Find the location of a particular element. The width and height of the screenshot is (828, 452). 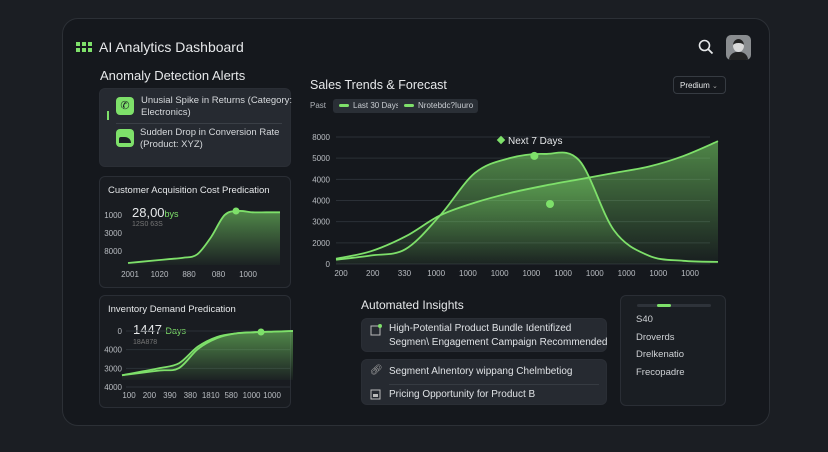

chevron-down-icon: ⌄ is located at coordinates (715, 86).